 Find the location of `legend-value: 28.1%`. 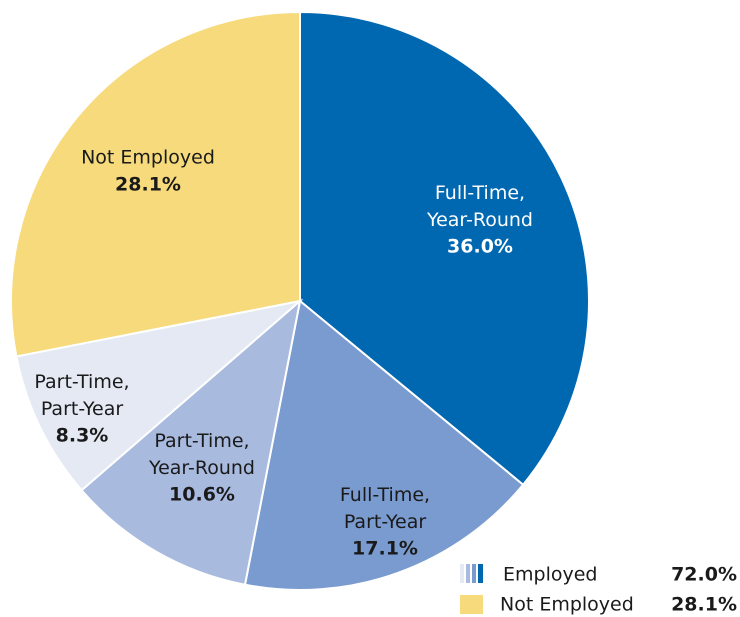

legend-value: 28.1% is located at coordinates (704, 605).